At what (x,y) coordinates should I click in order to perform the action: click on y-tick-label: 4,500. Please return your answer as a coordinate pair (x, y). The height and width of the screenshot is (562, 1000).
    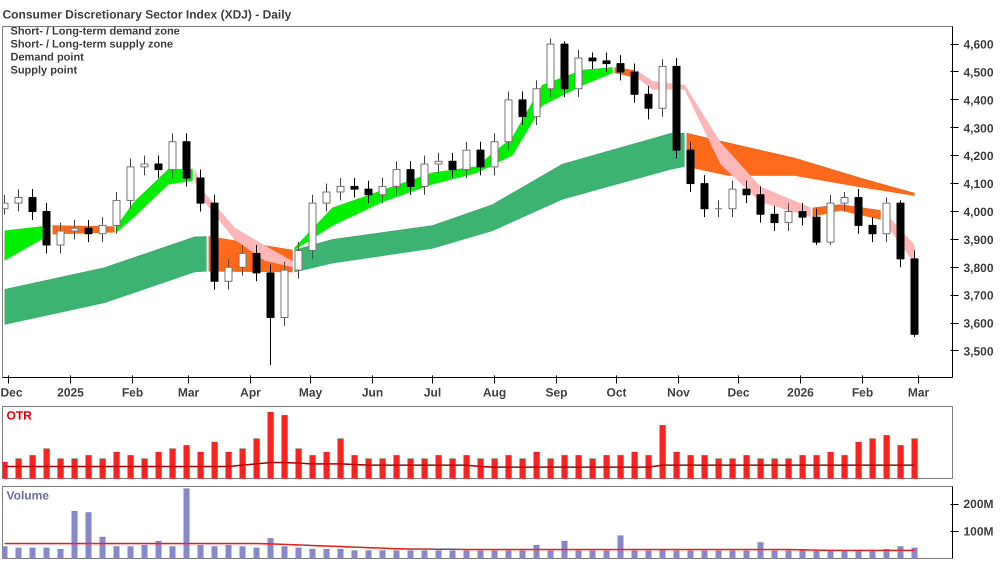
    Looking at the image, I should click on (979, 72).